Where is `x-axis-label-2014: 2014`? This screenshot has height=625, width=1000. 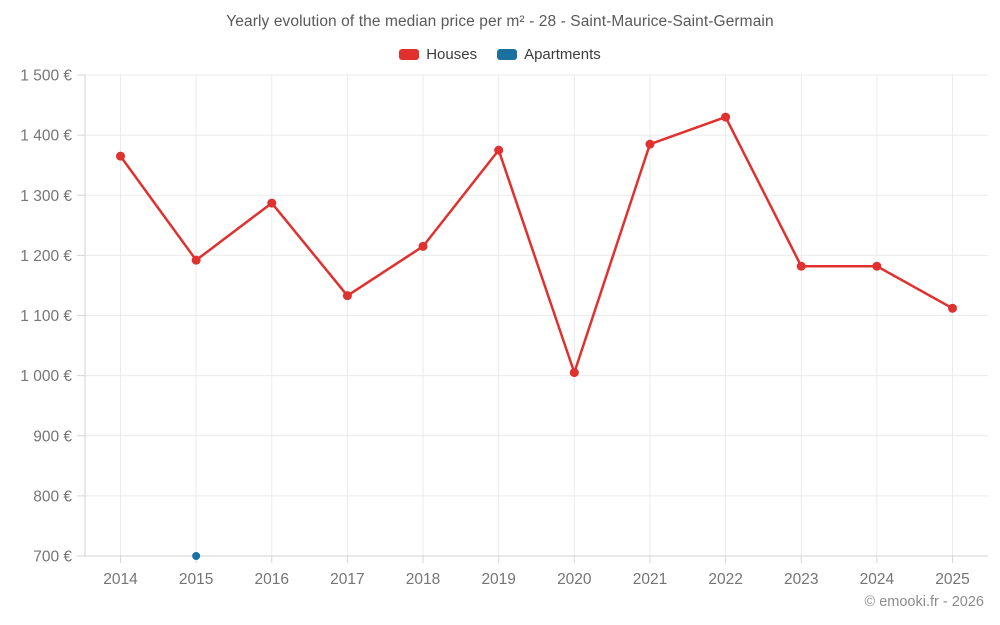
x-axis-label-2014: 2014 is located at coordinates (120, 579).